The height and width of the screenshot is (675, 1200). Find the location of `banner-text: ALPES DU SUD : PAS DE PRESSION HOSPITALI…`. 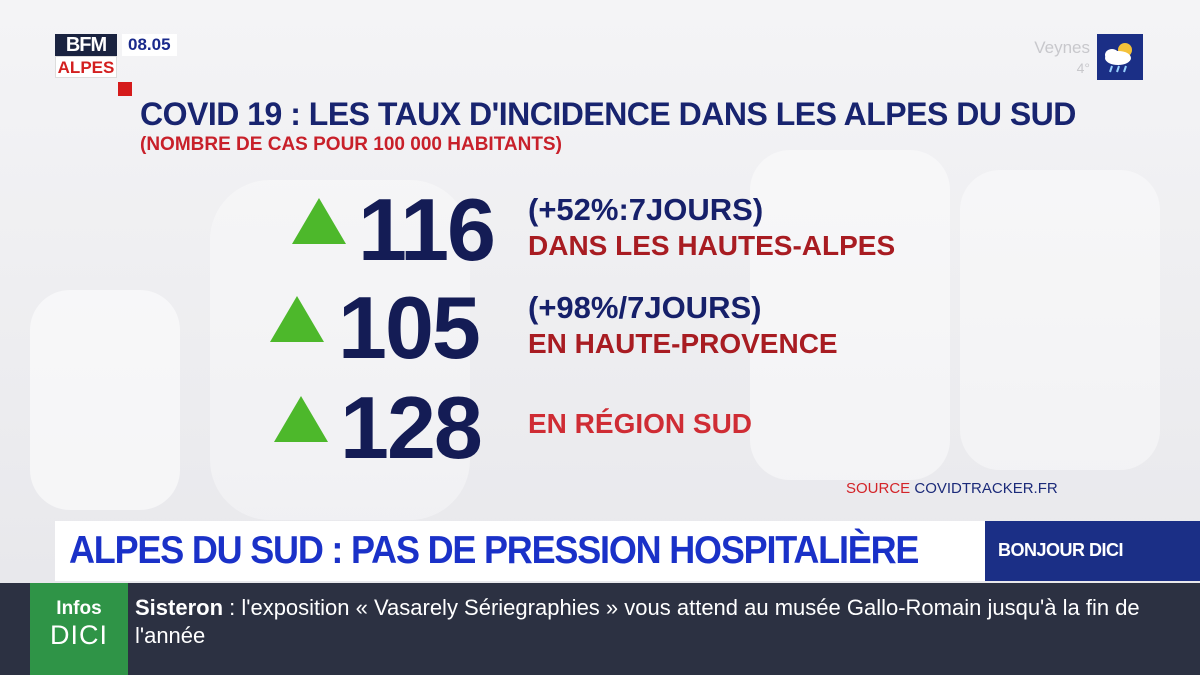

banner-text: ALPES DU SUD : PAS DE PRESSION HOSPITALI… is located at coordinates (494, 549).